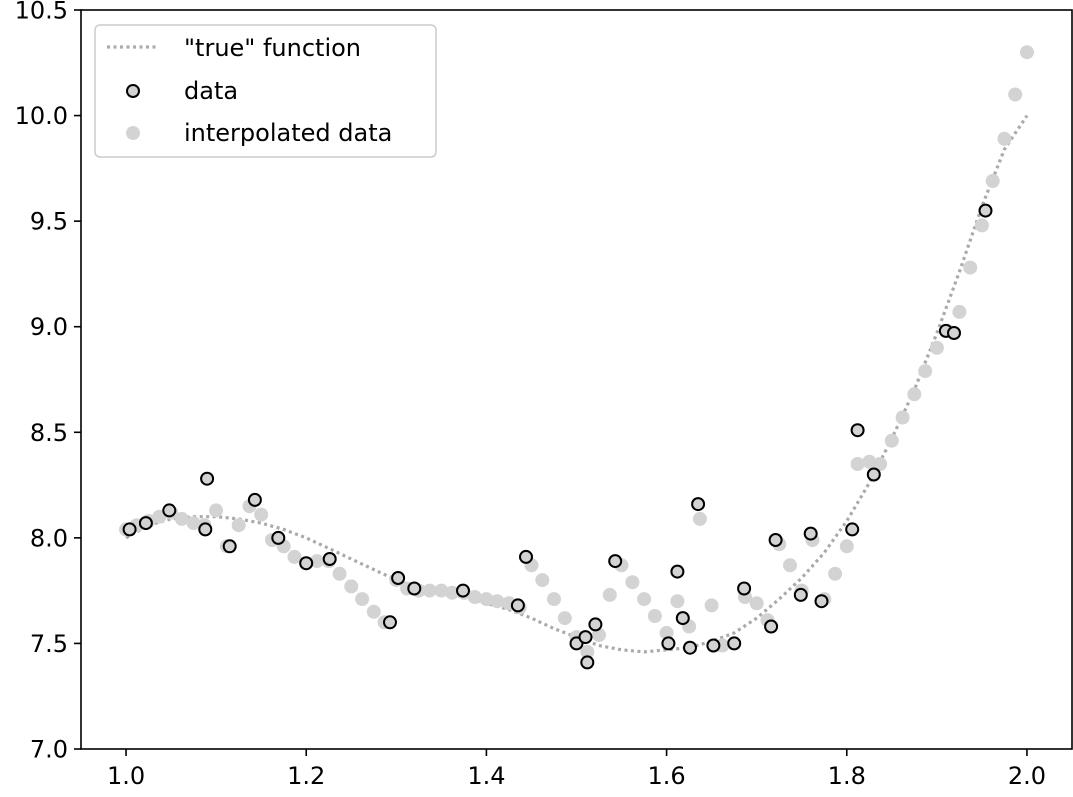 This screenshot has height=797, width=1073. I want to click on legend-label-true-function: "true" function, so click(272, 48).